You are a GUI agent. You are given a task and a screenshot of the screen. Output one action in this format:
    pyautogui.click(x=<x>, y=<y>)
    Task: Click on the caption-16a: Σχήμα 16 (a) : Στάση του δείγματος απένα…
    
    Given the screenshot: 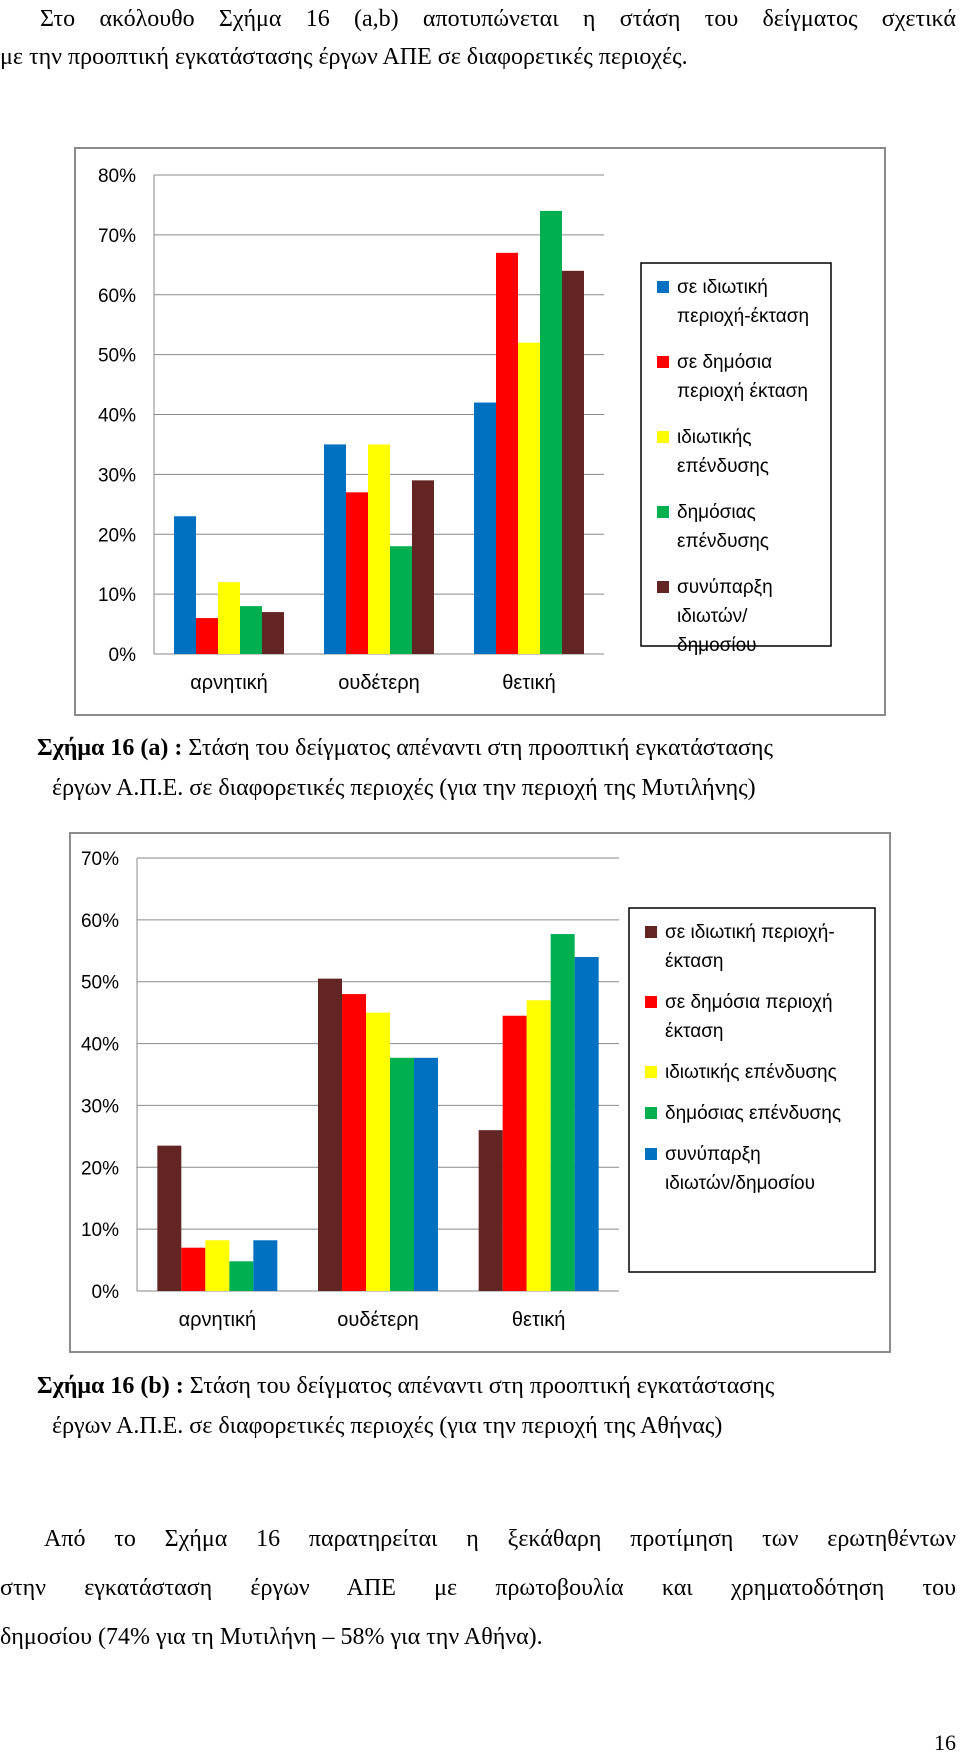 What is the action you would take?
    pyautogui.click(x=487, y=768)
    